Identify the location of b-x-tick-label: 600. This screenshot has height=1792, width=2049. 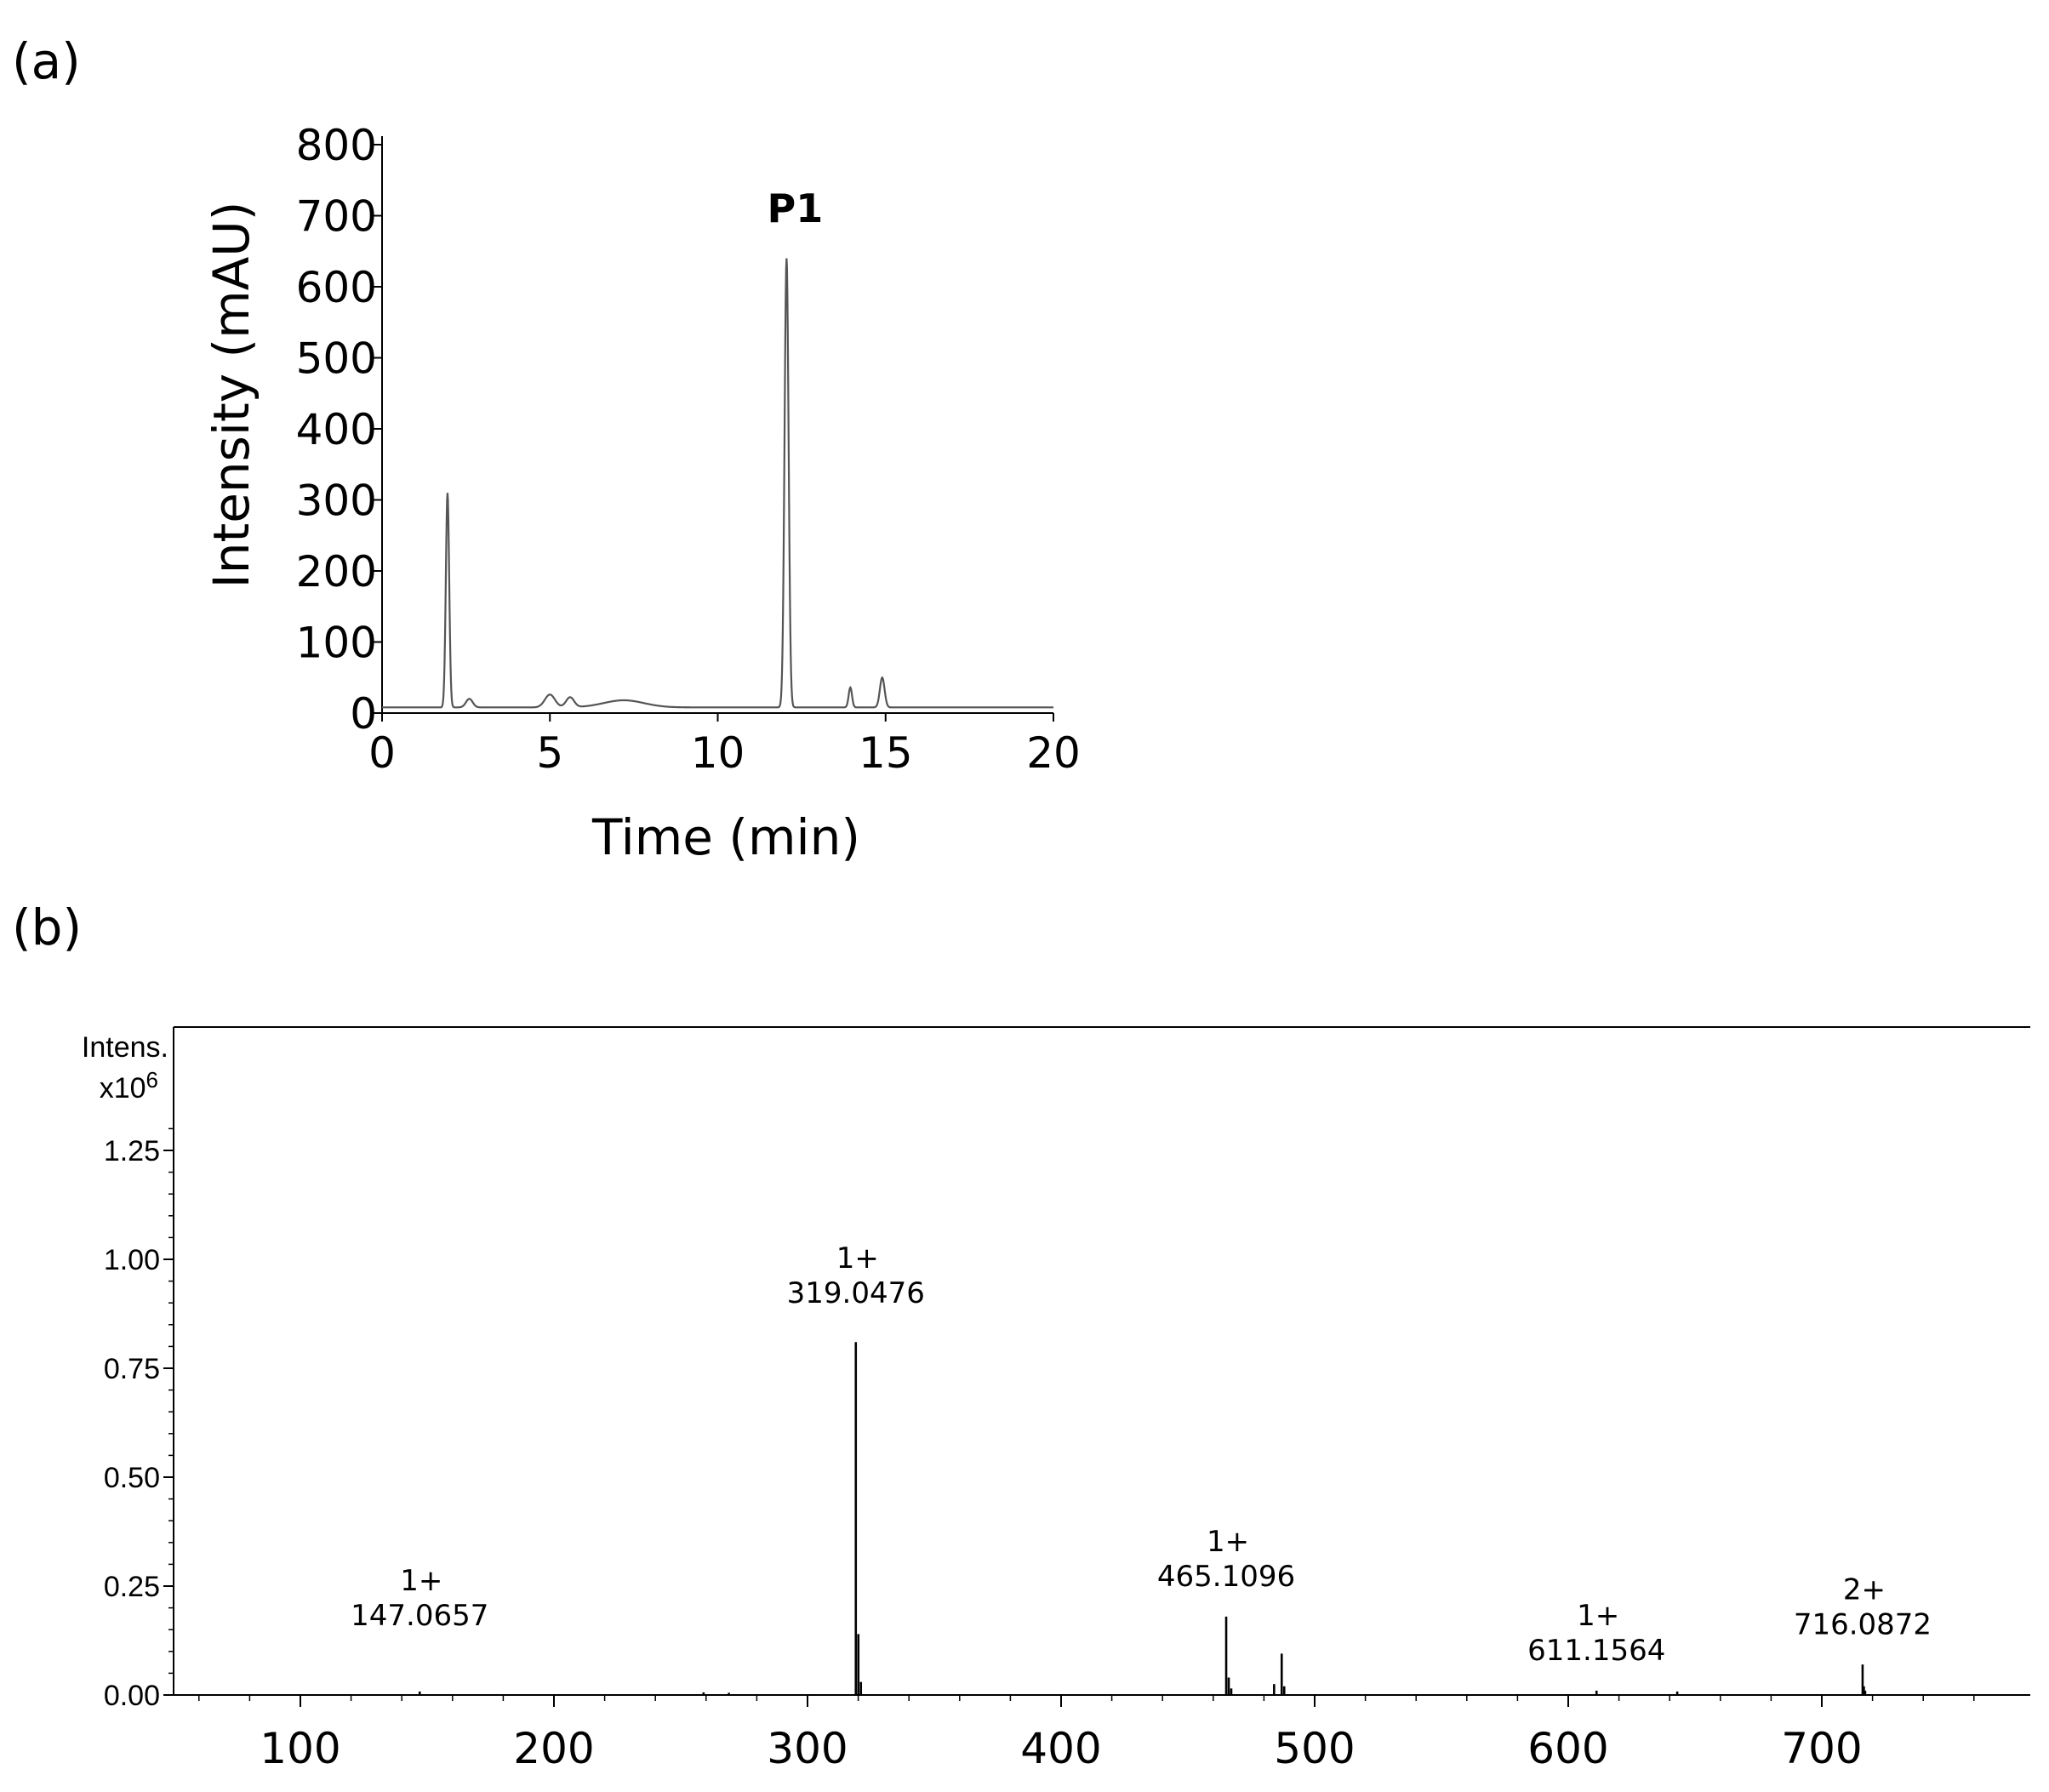
(1568, 1748).